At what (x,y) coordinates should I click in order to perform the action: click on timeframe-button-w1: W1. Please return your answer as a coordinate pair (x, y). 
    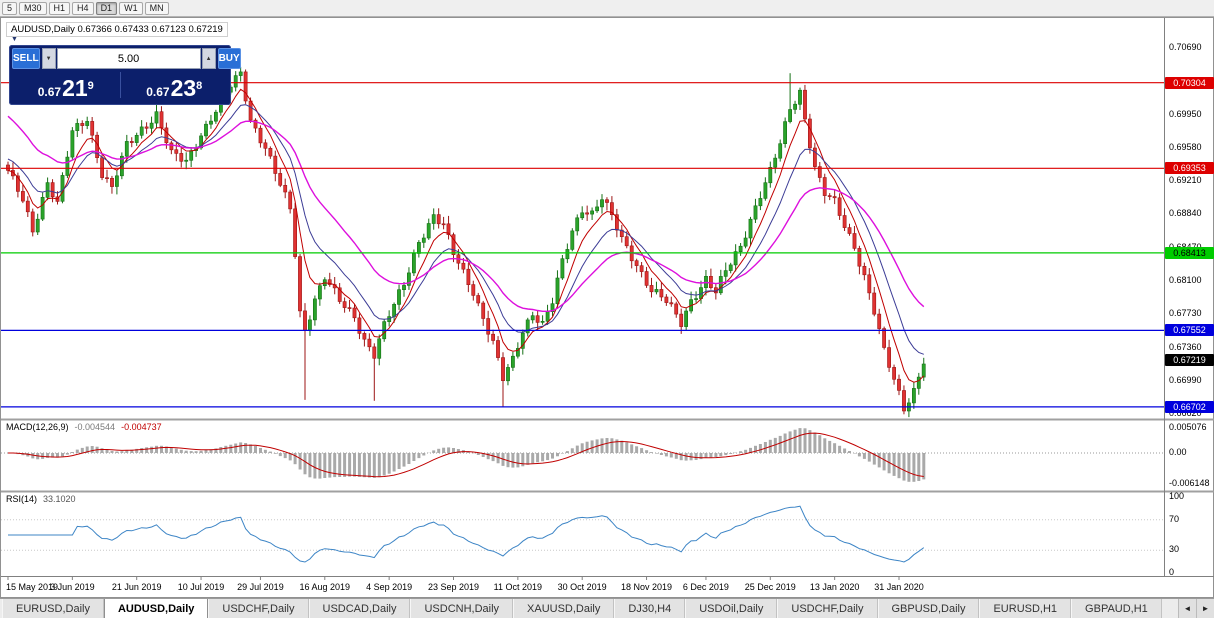
    Looking at the image, I should click on (131, 8).